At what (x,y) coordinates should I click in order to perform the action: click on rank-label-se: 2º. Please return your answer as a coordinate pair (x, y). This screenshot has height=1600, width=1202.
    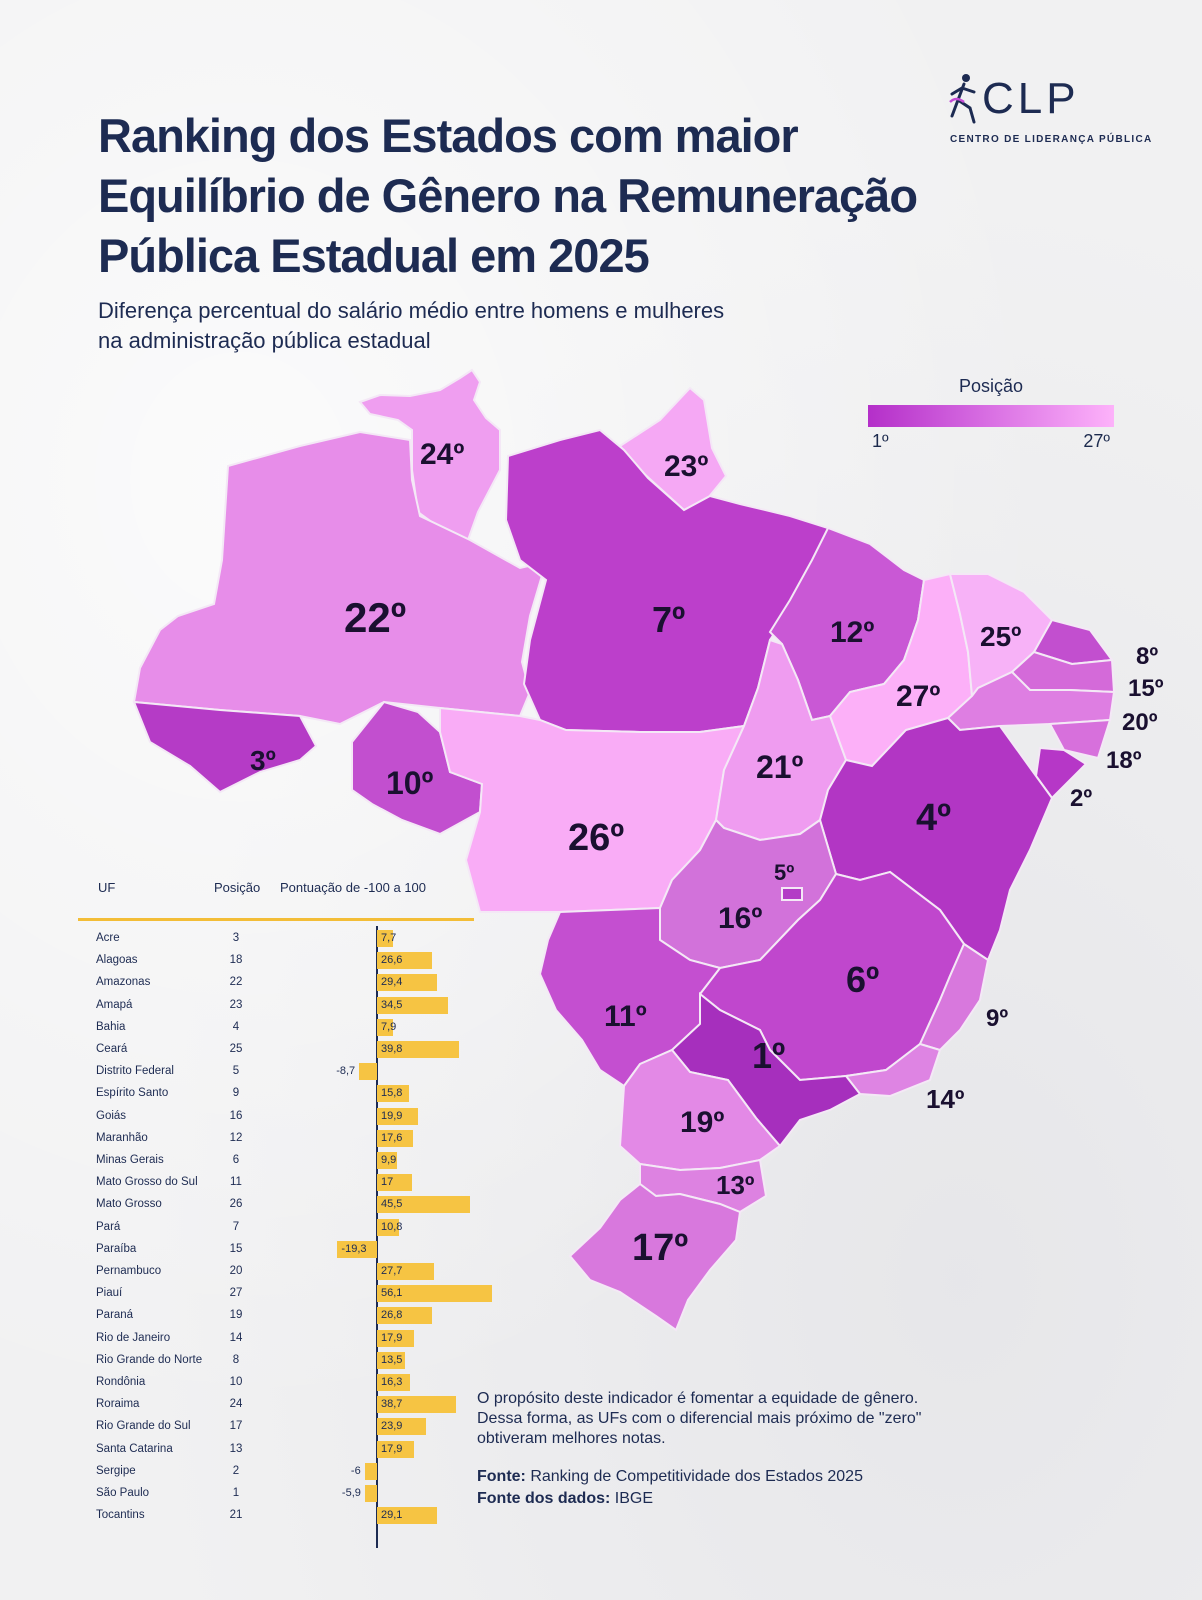
    Looking at the image, I should click on (1081, 798).